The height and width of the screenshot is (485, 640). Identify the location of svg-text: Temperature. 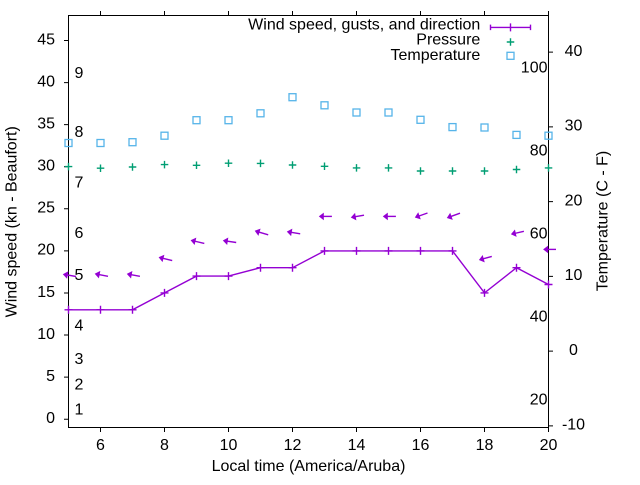
(435, 55).